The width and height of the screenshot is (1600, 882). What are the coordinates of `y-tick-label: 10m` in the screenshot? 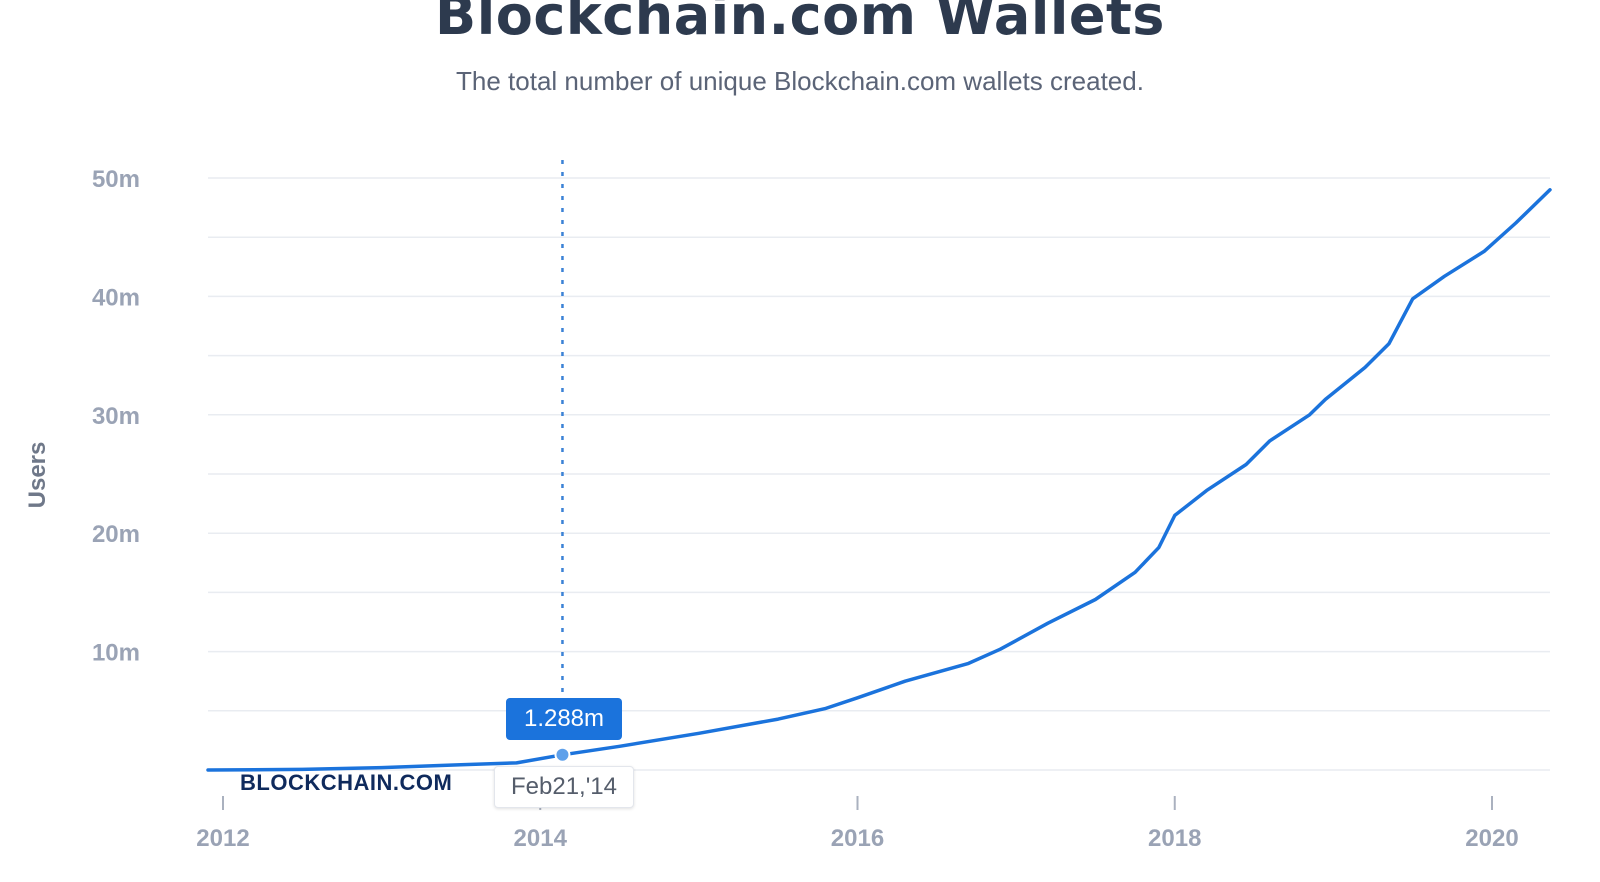 It's located at (116, 653).